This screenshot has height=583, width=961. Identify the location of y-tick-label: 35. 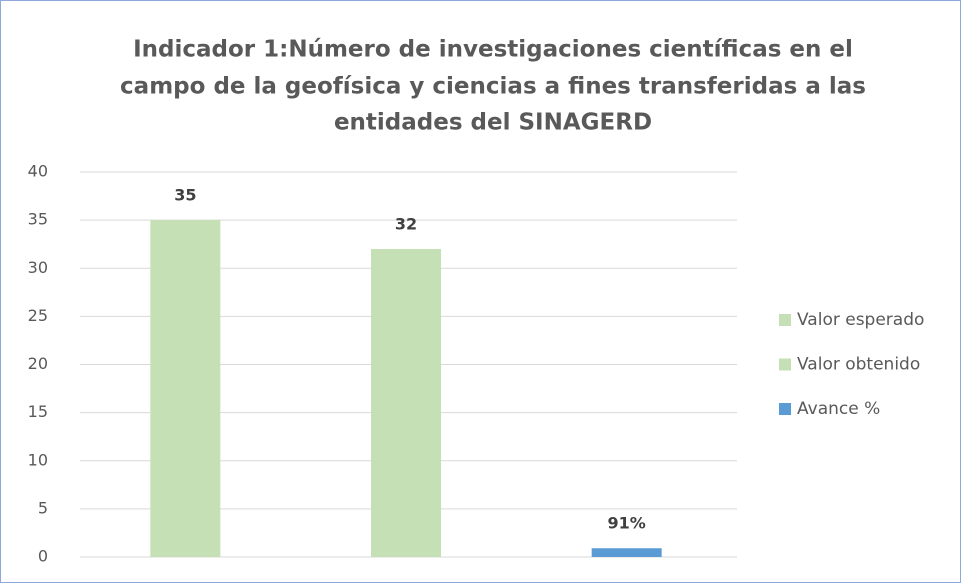
(38, 219).